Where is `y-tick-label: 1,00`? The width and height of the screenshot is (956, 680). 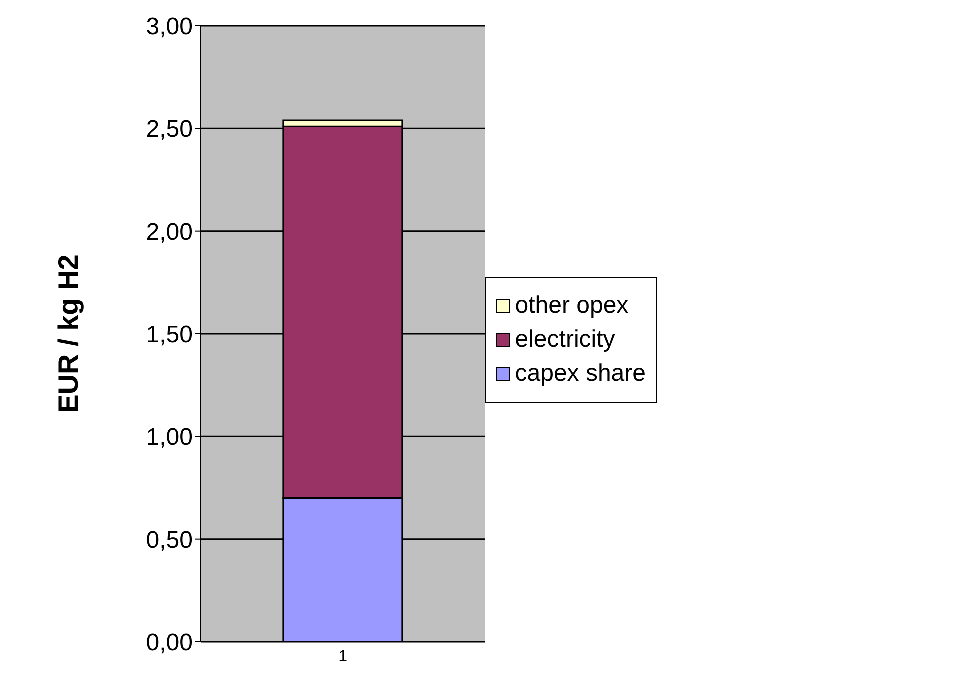
y-tick-label: 1,00 is located at coordinates (169, 438).